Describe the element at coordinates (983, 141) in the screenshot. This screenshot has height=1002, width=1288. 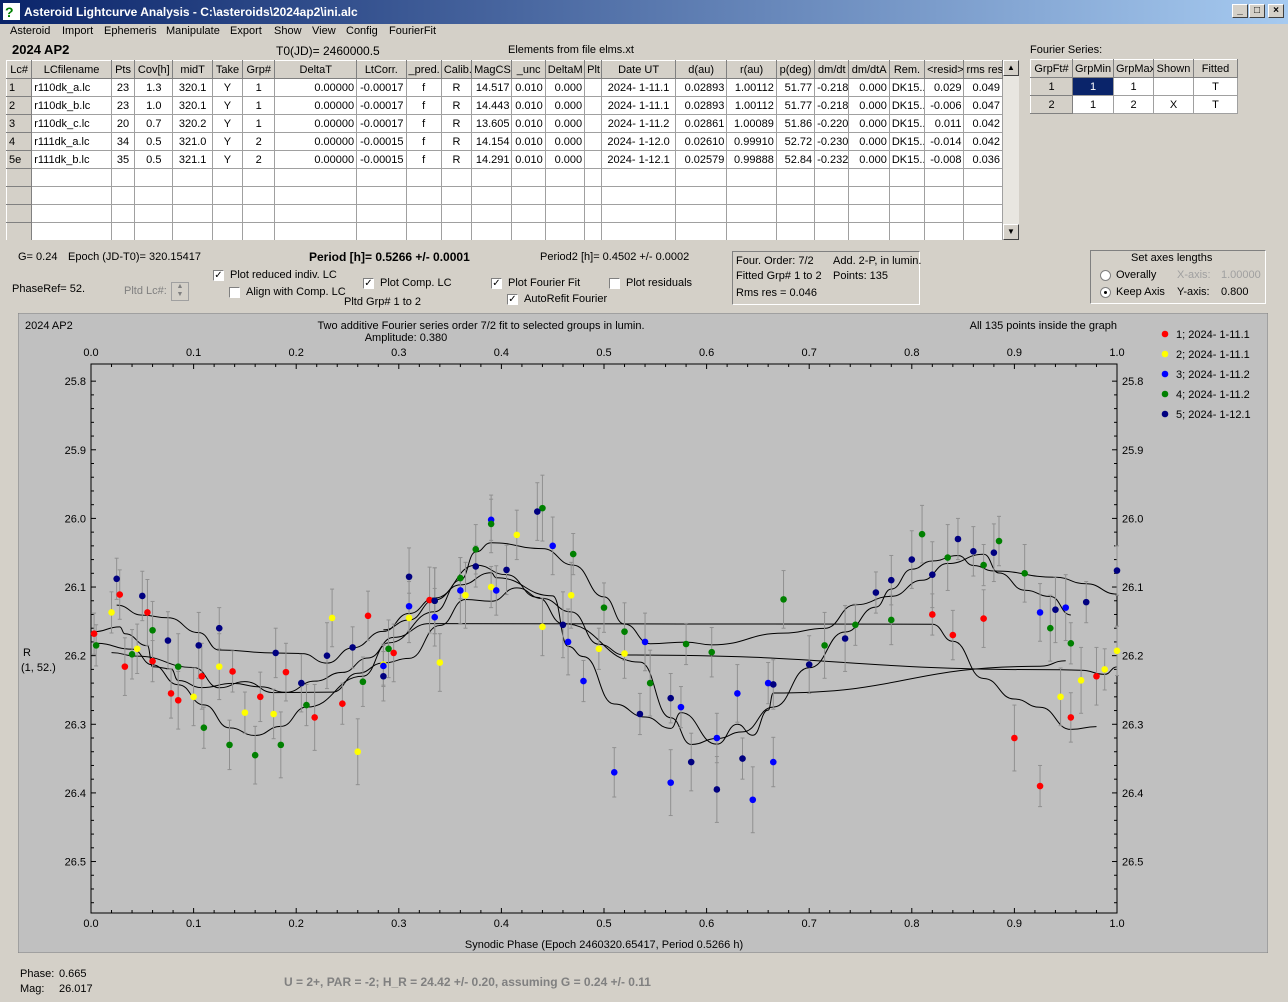
I see `lc-table-cell: 0.042` at that location.